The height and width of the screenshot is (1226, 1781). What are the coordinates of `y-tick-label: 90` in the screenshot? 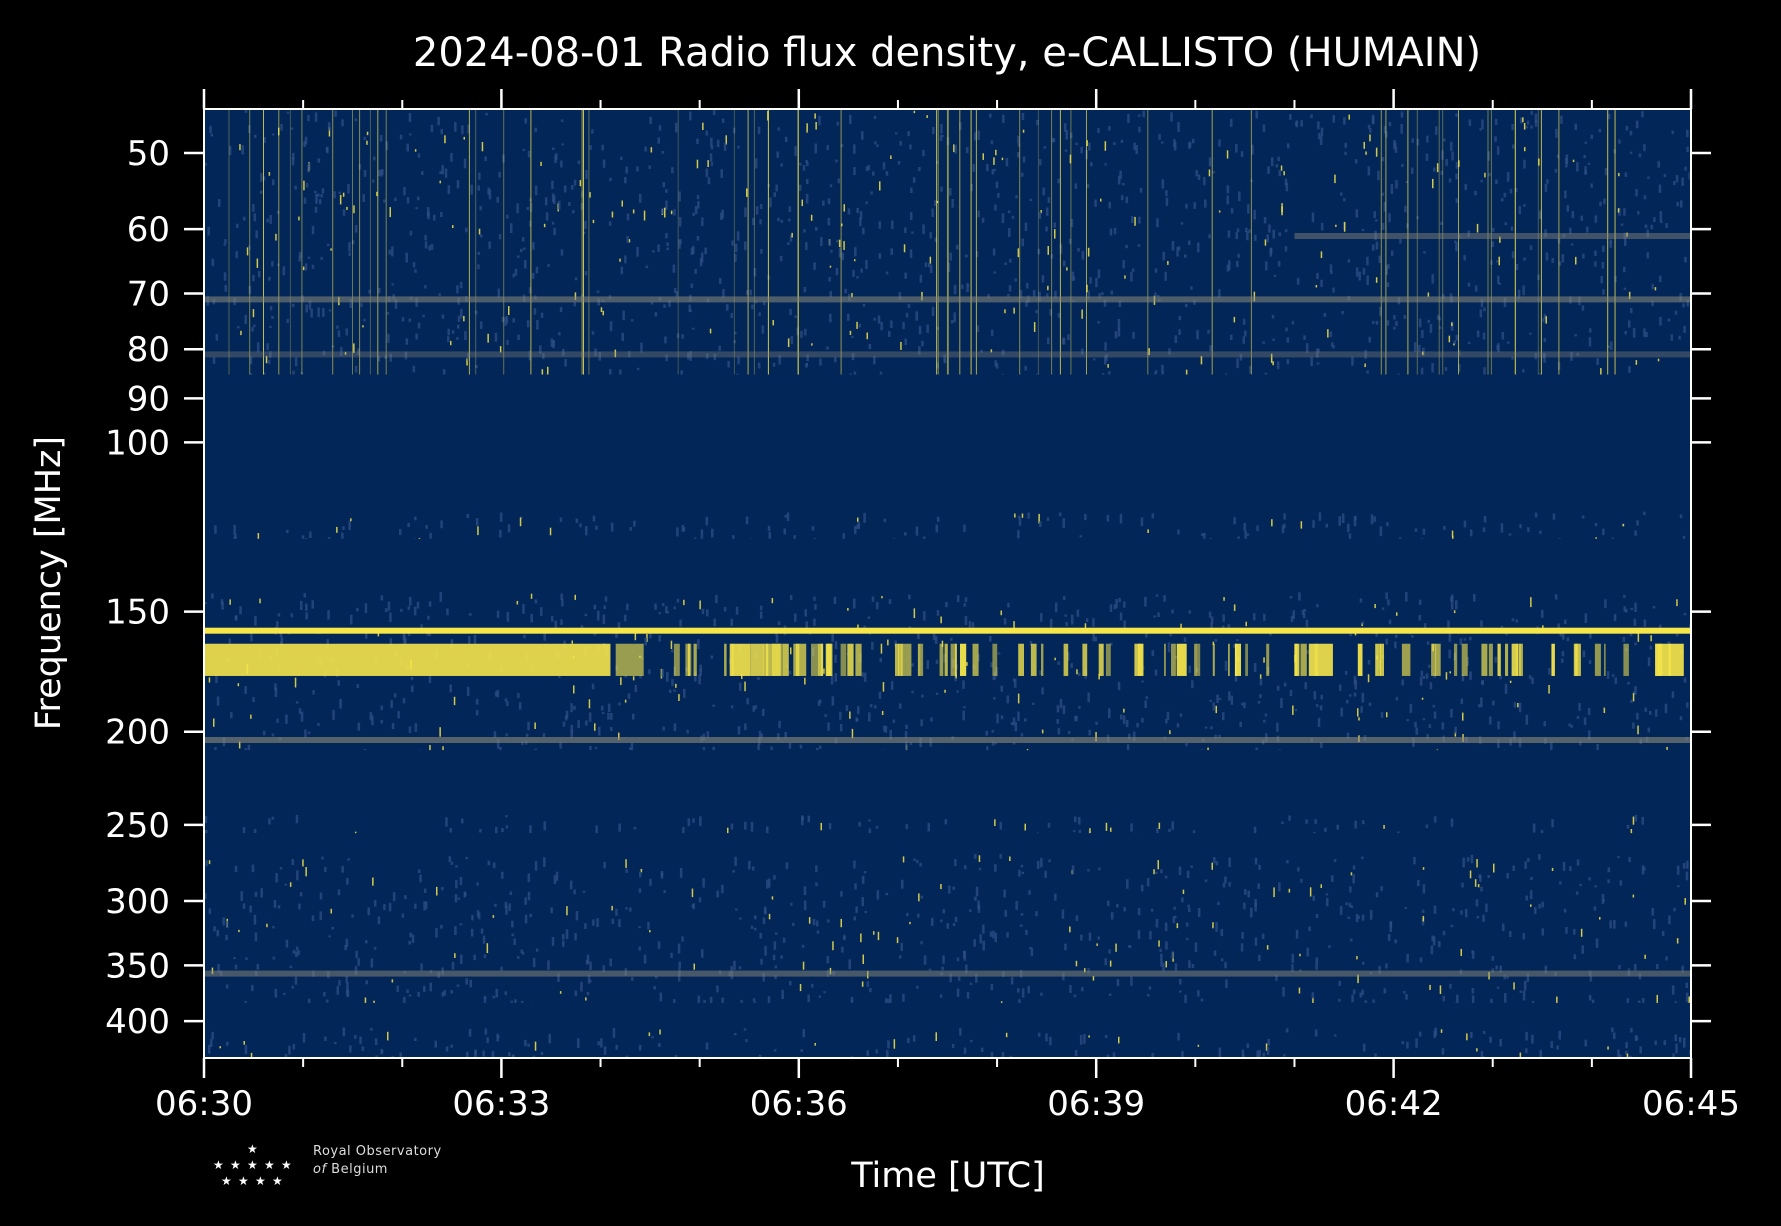 It's located at (148, 399).